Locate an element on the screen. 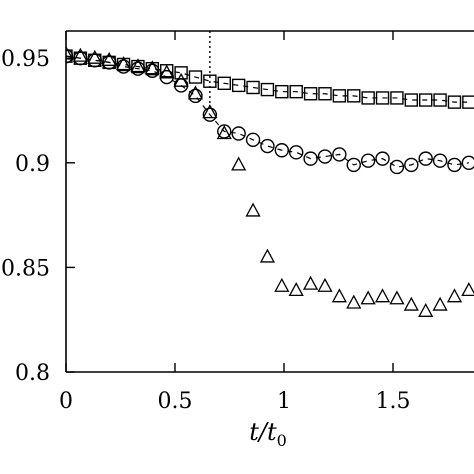 This screenshot has height=474, width=474. x-tick-label: 1 is located at coordinates (284, 401).